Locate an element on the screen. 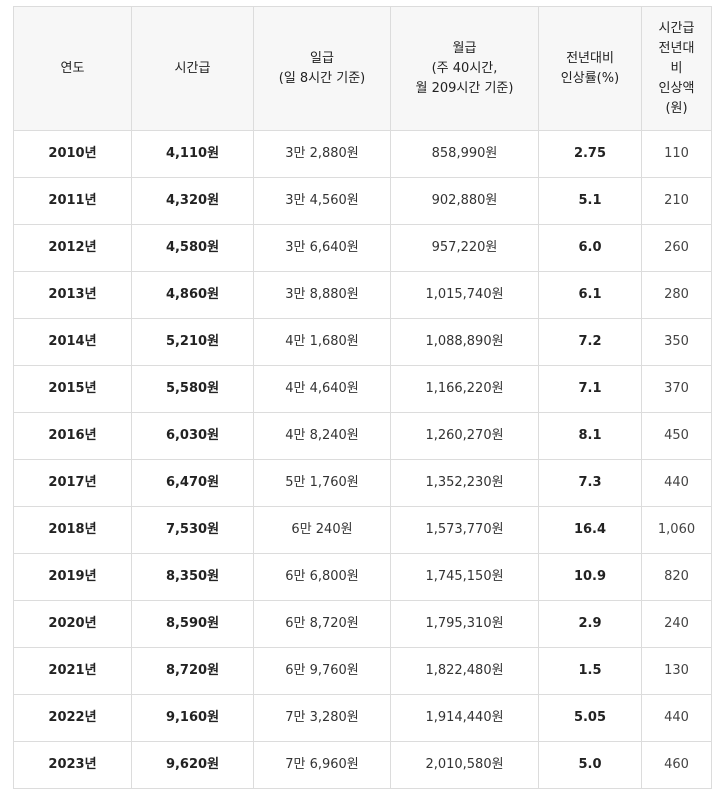 The height and width of the screenshot is (797, 721). hourly-wage-cell: 6,470원 is located at coordinates (192, 483).